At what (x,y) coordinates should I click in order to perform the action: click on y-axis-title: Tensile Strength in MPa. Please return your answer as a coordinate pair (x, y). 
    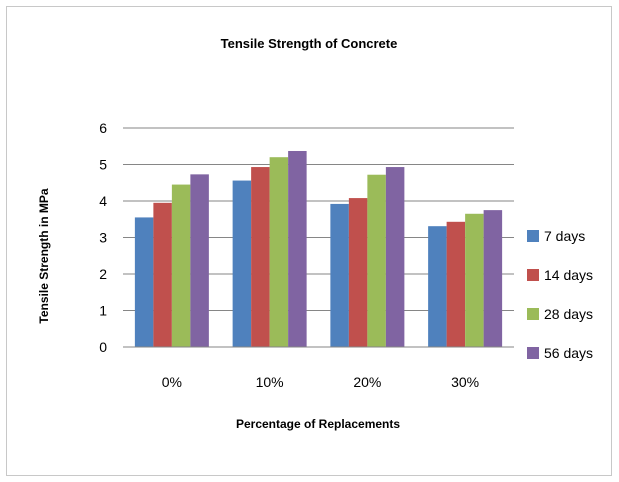
    Looking at the image, I should click on (44, 255).